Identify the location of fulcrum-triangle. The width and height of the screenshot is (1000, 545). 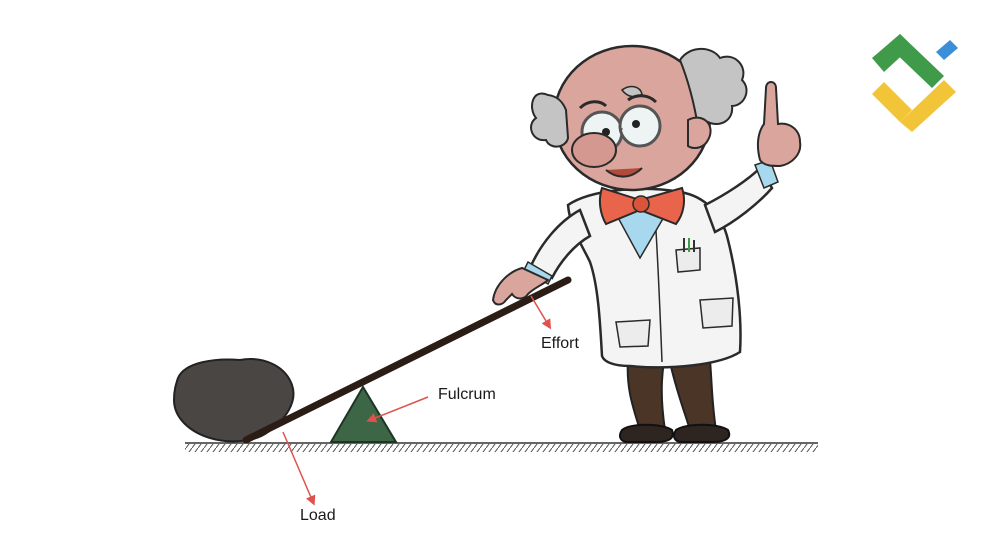
(363, 414).